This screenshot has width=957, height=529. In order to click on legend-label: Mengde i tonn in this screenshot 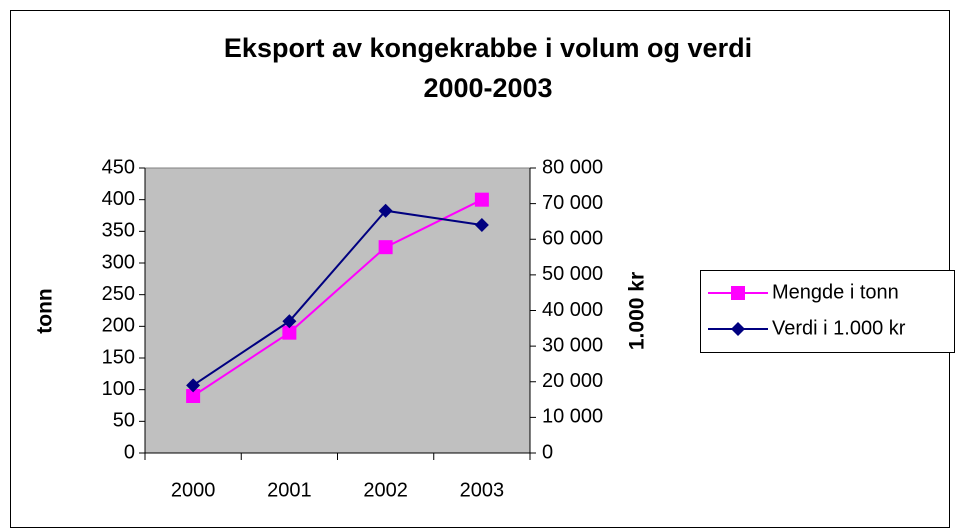, I will do `click(835, 292)`.